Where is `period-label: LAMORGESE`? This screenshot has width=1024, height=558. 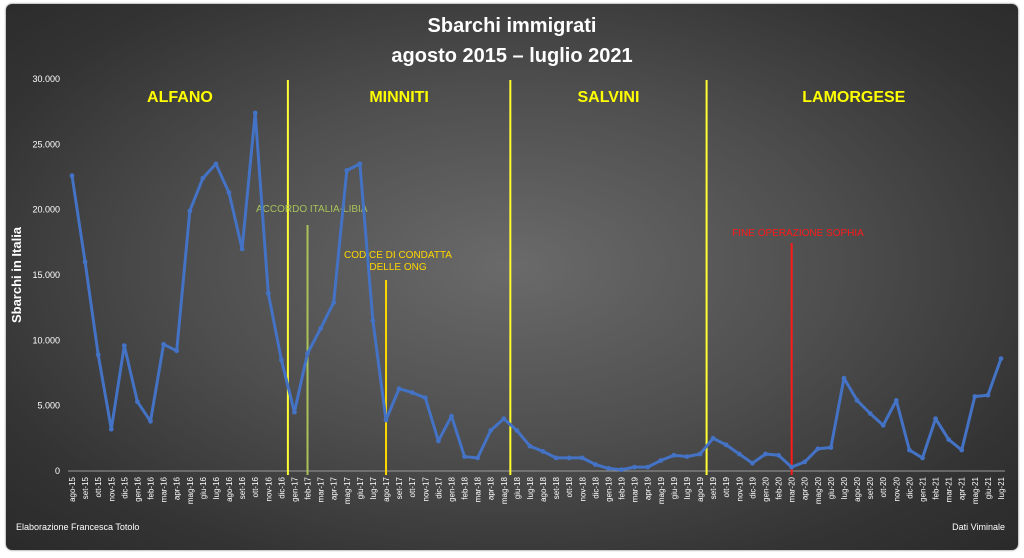
period-label: LAMORGESE is located at coordinates (853, 97).